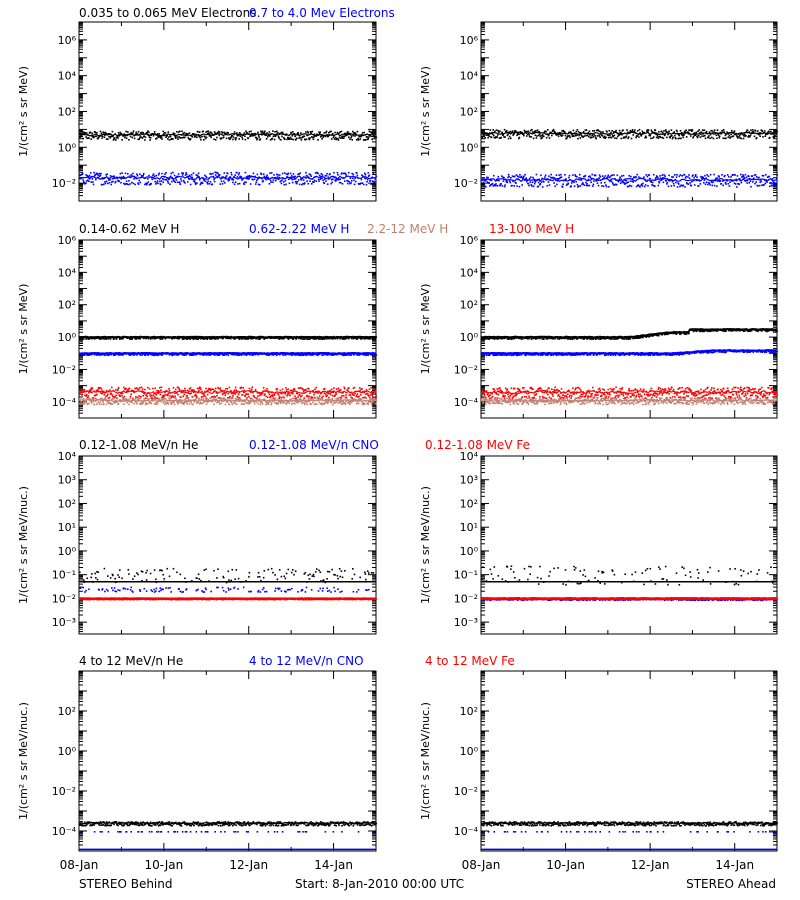 The image size is (800, 900). I want to click on legend-label: 0.035 to 0.065 MeV Electrons, so click(167, 13).